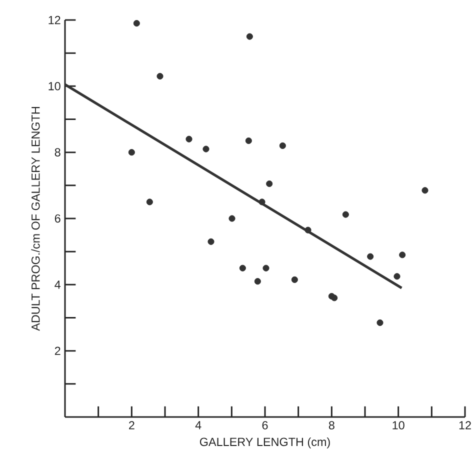 The height and width of the screenshot is (472, 476). Describe the element at coordinates (54, 86) in the screenshot. I see `y-tick-label: 10` at that location.